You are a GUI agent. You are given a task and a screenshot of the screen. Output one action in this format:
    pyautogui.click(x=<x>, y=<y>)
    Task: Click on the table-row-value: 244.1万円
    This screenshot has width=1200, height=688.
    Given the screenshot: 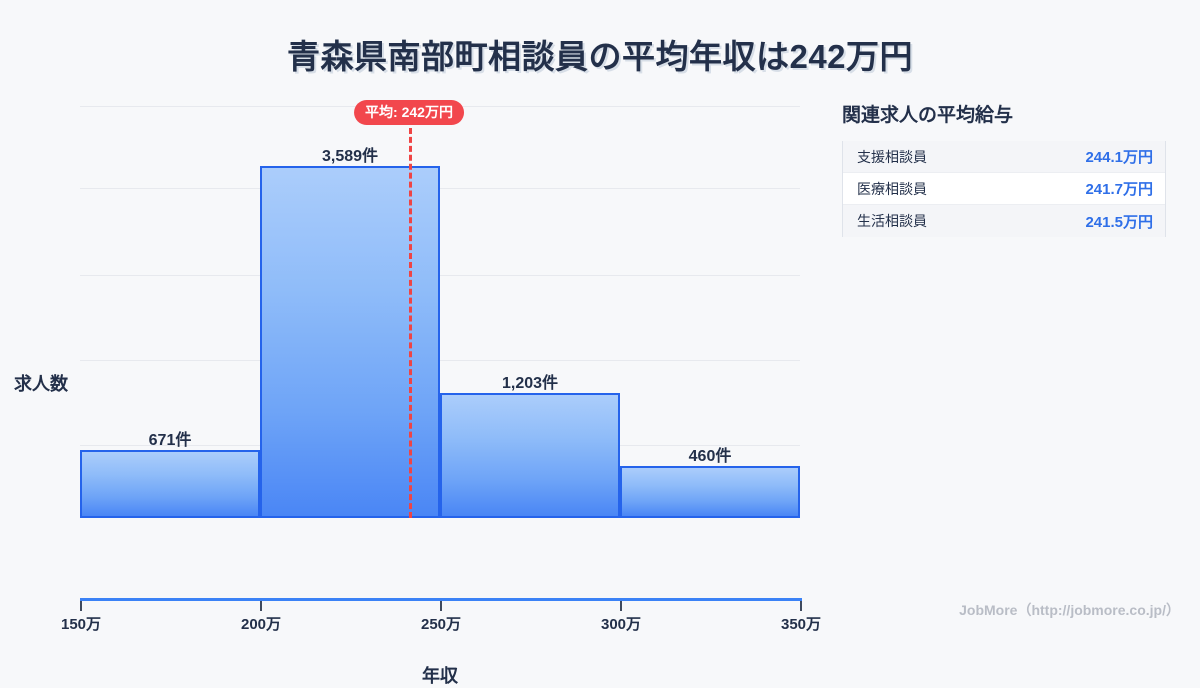 What is the action you would take?
    pyautogui.click(x=1119, y=157)
    